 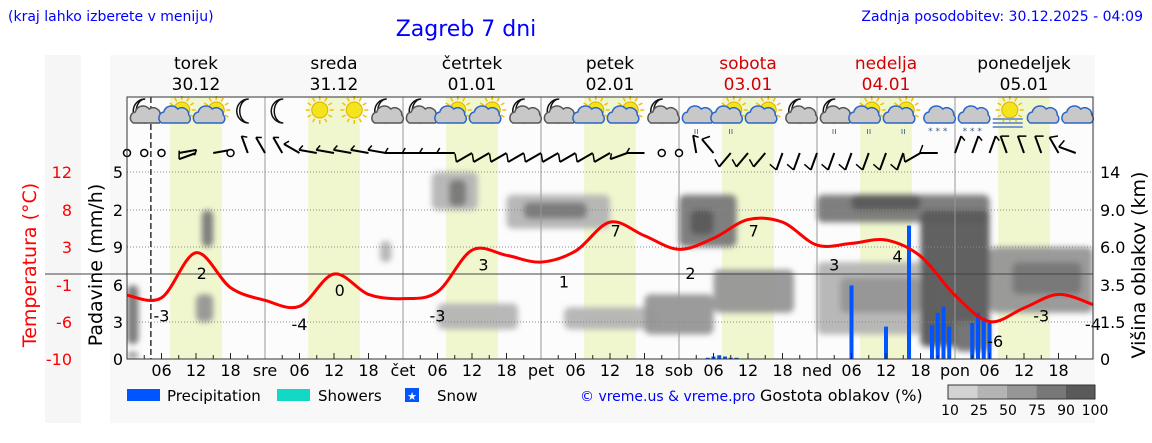 I want to click on day-date: 30.12, so click(x=196, y=85).